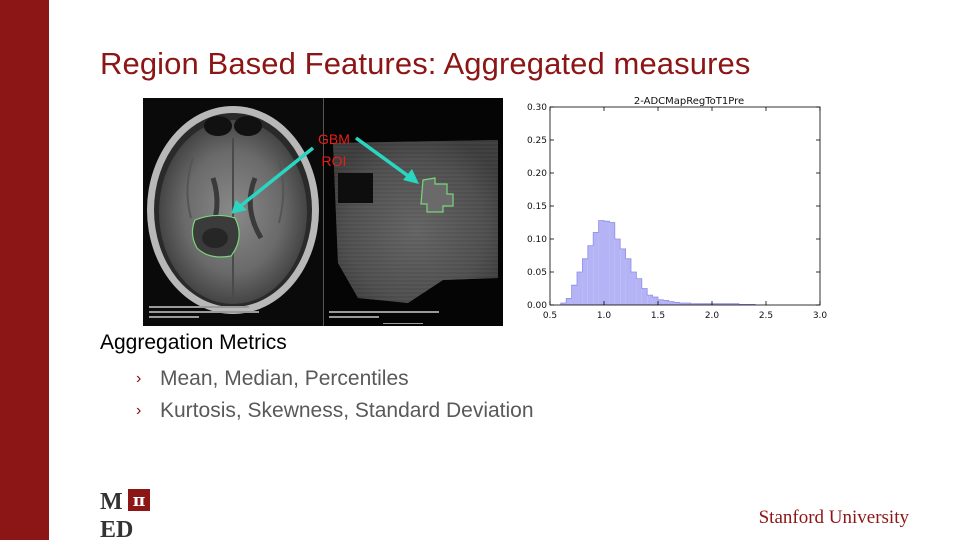  I want to click on histogram-outline, so click(658, 262).